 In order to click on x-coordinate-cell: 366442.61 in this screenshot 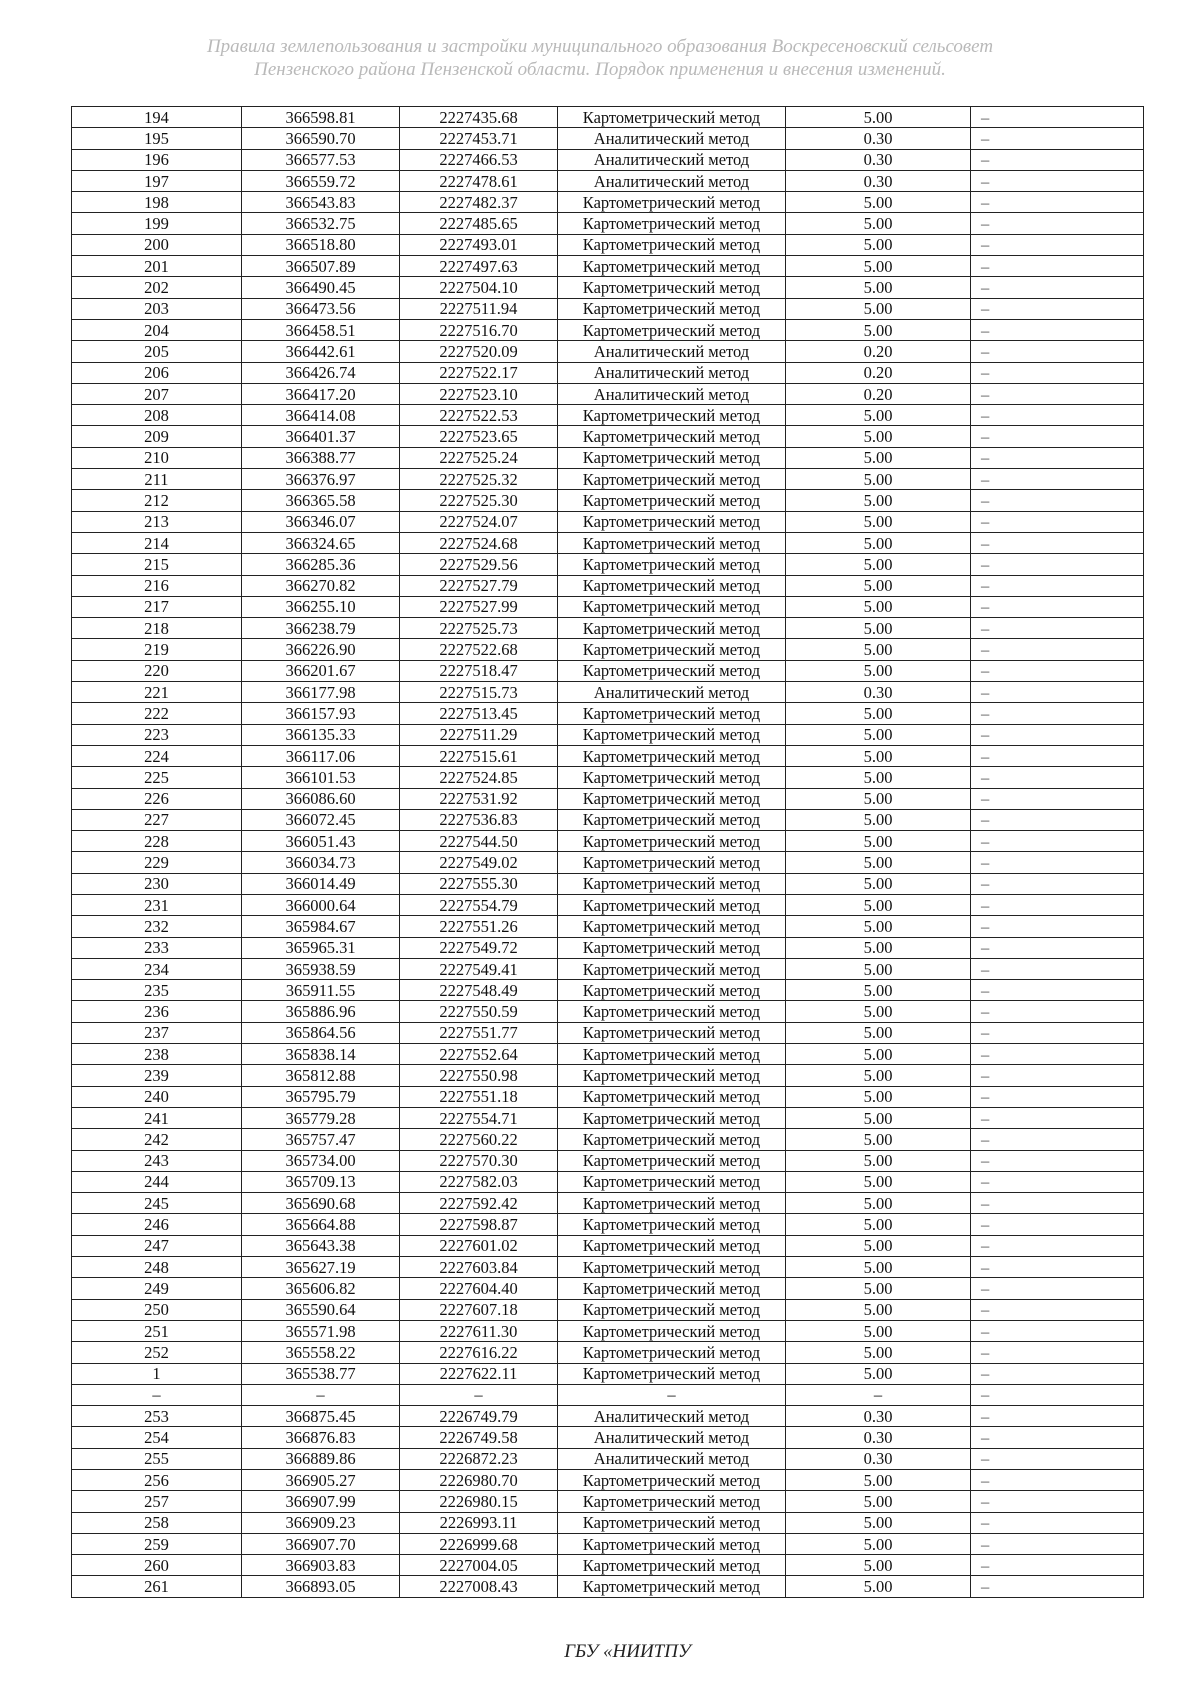, I will do `click(320, 351)`.